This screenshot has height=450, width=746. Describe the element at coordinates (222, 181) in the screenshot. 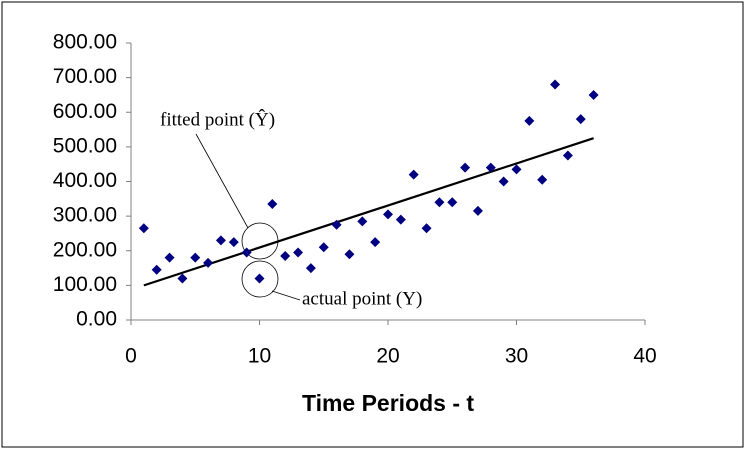

I see `fitted-leader` at that location.